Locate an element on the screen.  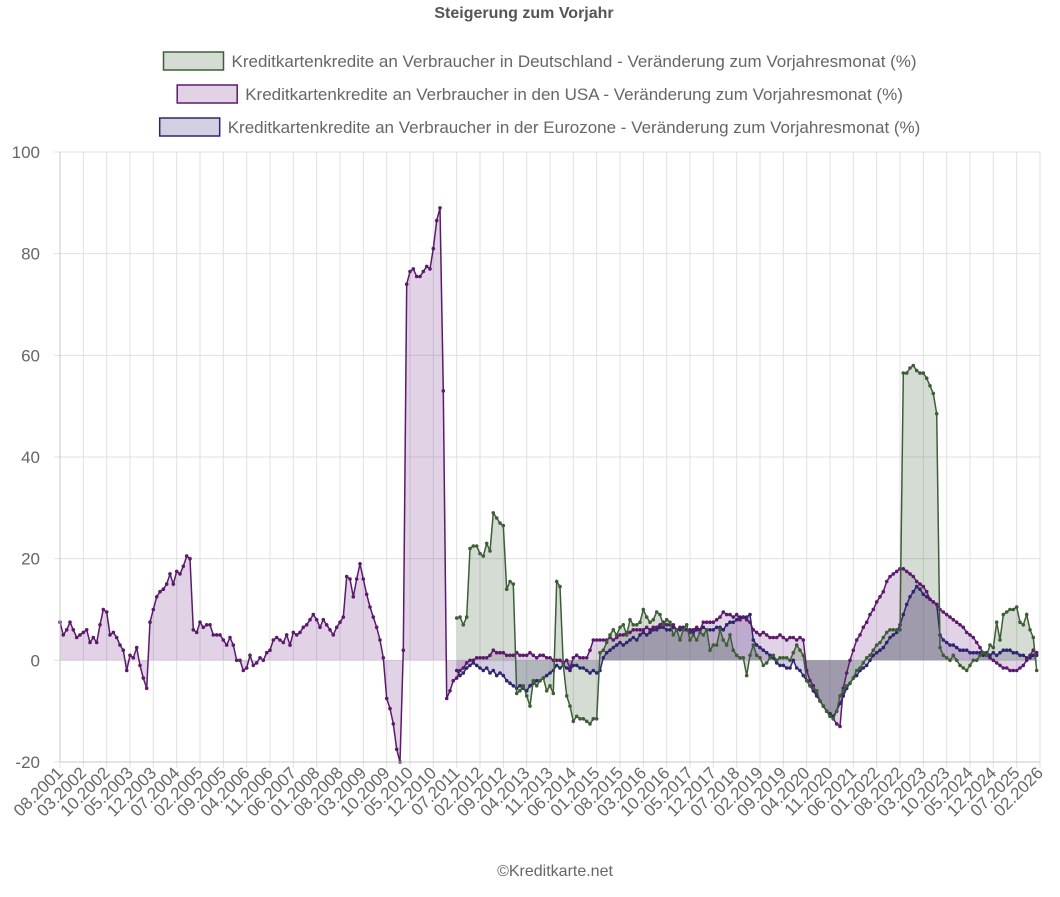
y-tick-label: 100 is located at coordinates (26, 152).